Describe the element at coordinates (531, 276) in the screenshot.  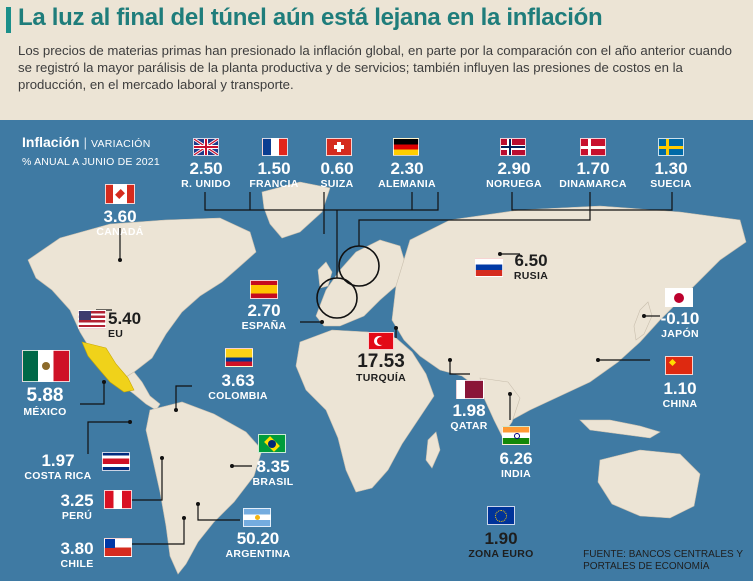
I see `name-russia: RUSIA` at that location.